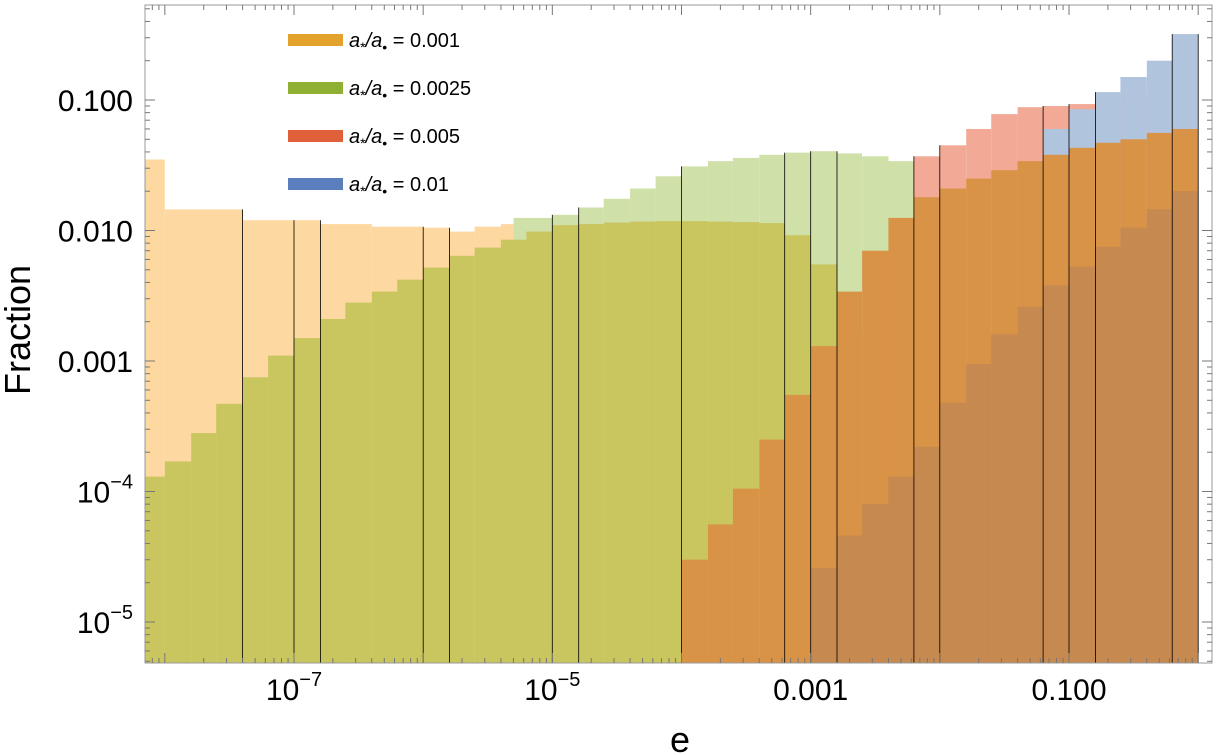 The height and width of the screenshot is (755, 1219). I want to click on legend-label-0: a*/a• = 0.001, so click(404, 42).